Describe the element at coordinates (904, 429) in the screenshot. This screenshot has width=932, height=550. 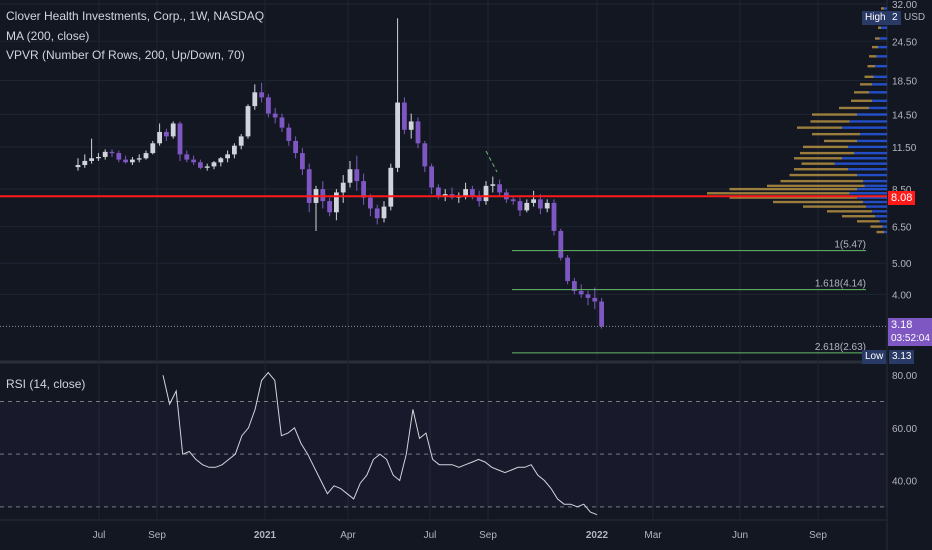
I see `rsi-tick-label: 60.00` at that location.